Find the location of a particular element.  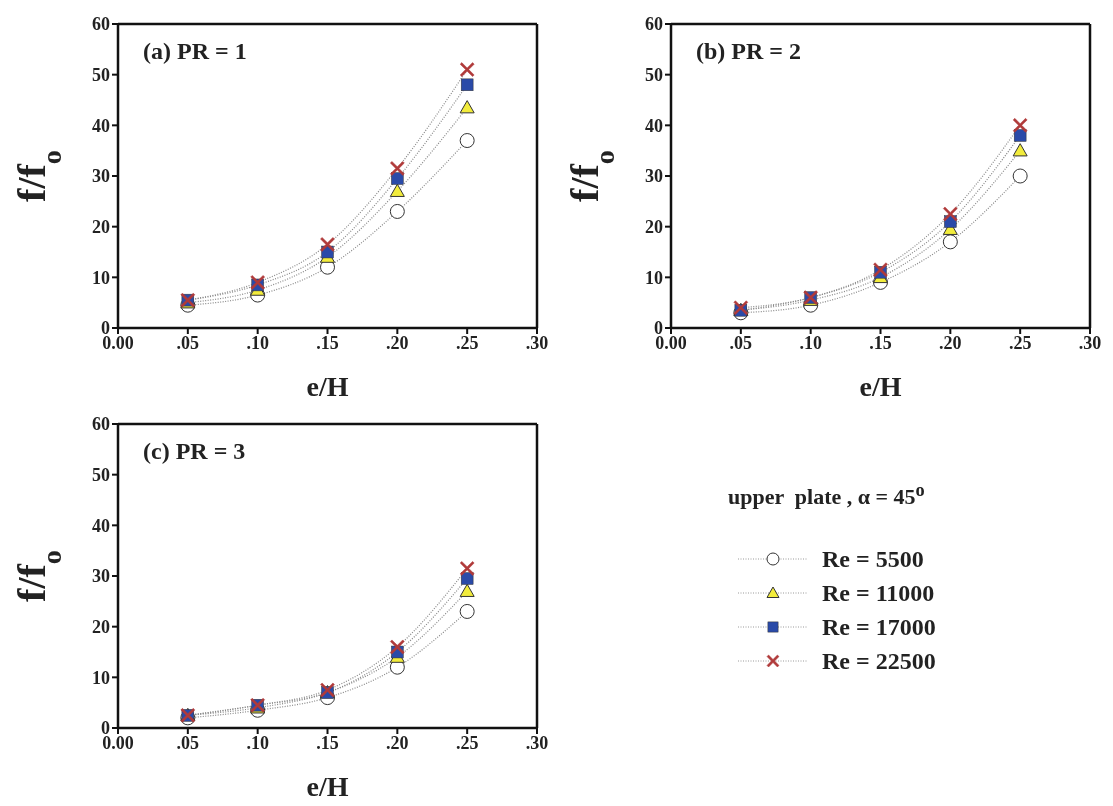

legend-label: Re = 11000 is located at coordinates (878, 593).